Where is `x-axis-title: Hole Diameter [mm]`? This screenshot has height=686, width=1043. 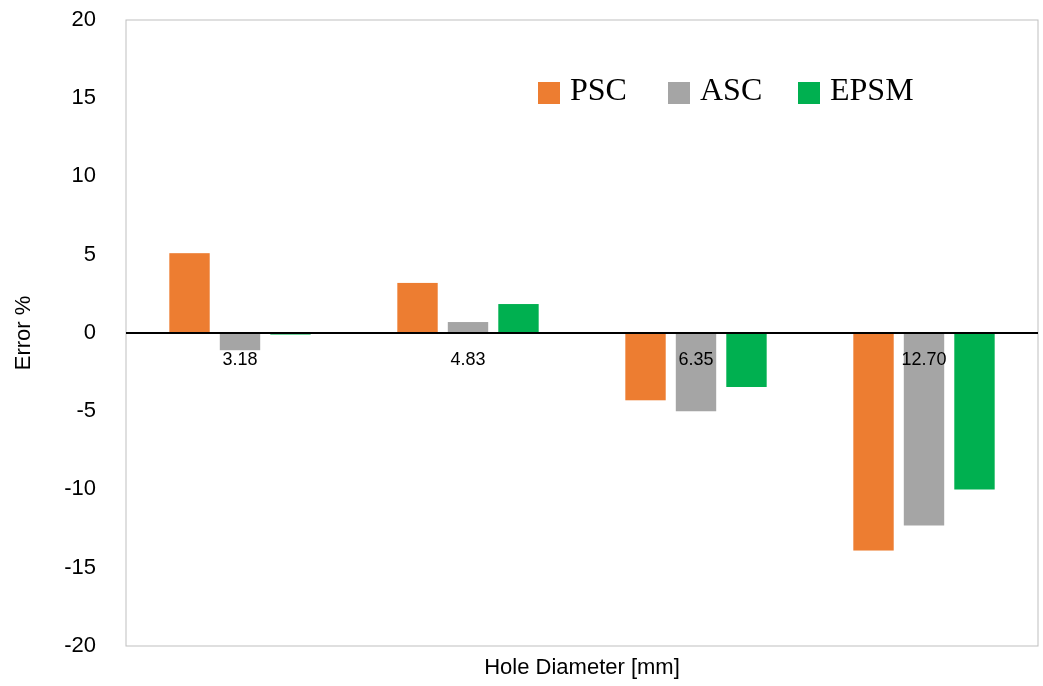 x-axis-title: Hole Diameter [mm] is located at coordinates (582, 666).